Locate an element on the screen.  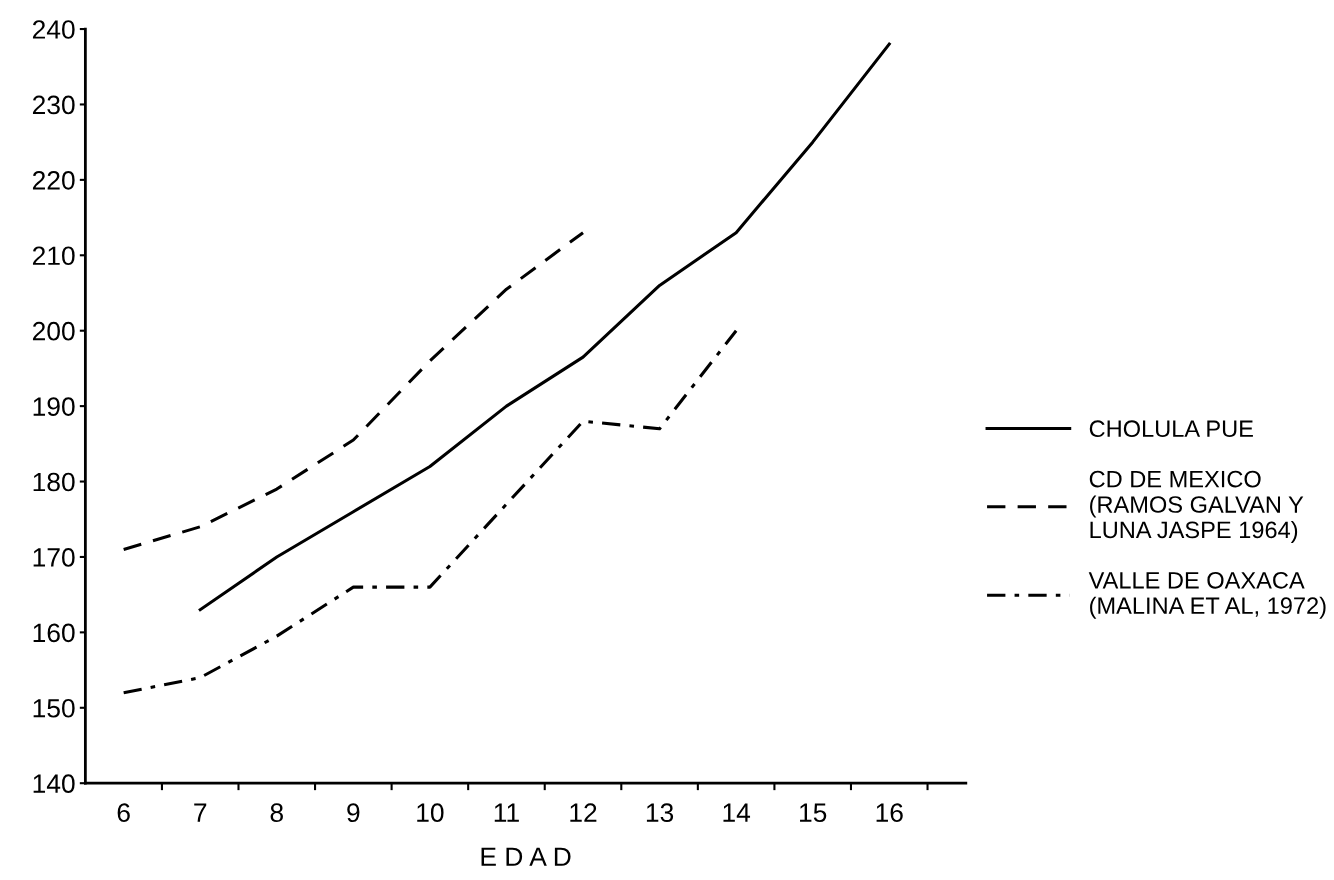
y-tick-label: 140 is located at coordinates (54, 784).